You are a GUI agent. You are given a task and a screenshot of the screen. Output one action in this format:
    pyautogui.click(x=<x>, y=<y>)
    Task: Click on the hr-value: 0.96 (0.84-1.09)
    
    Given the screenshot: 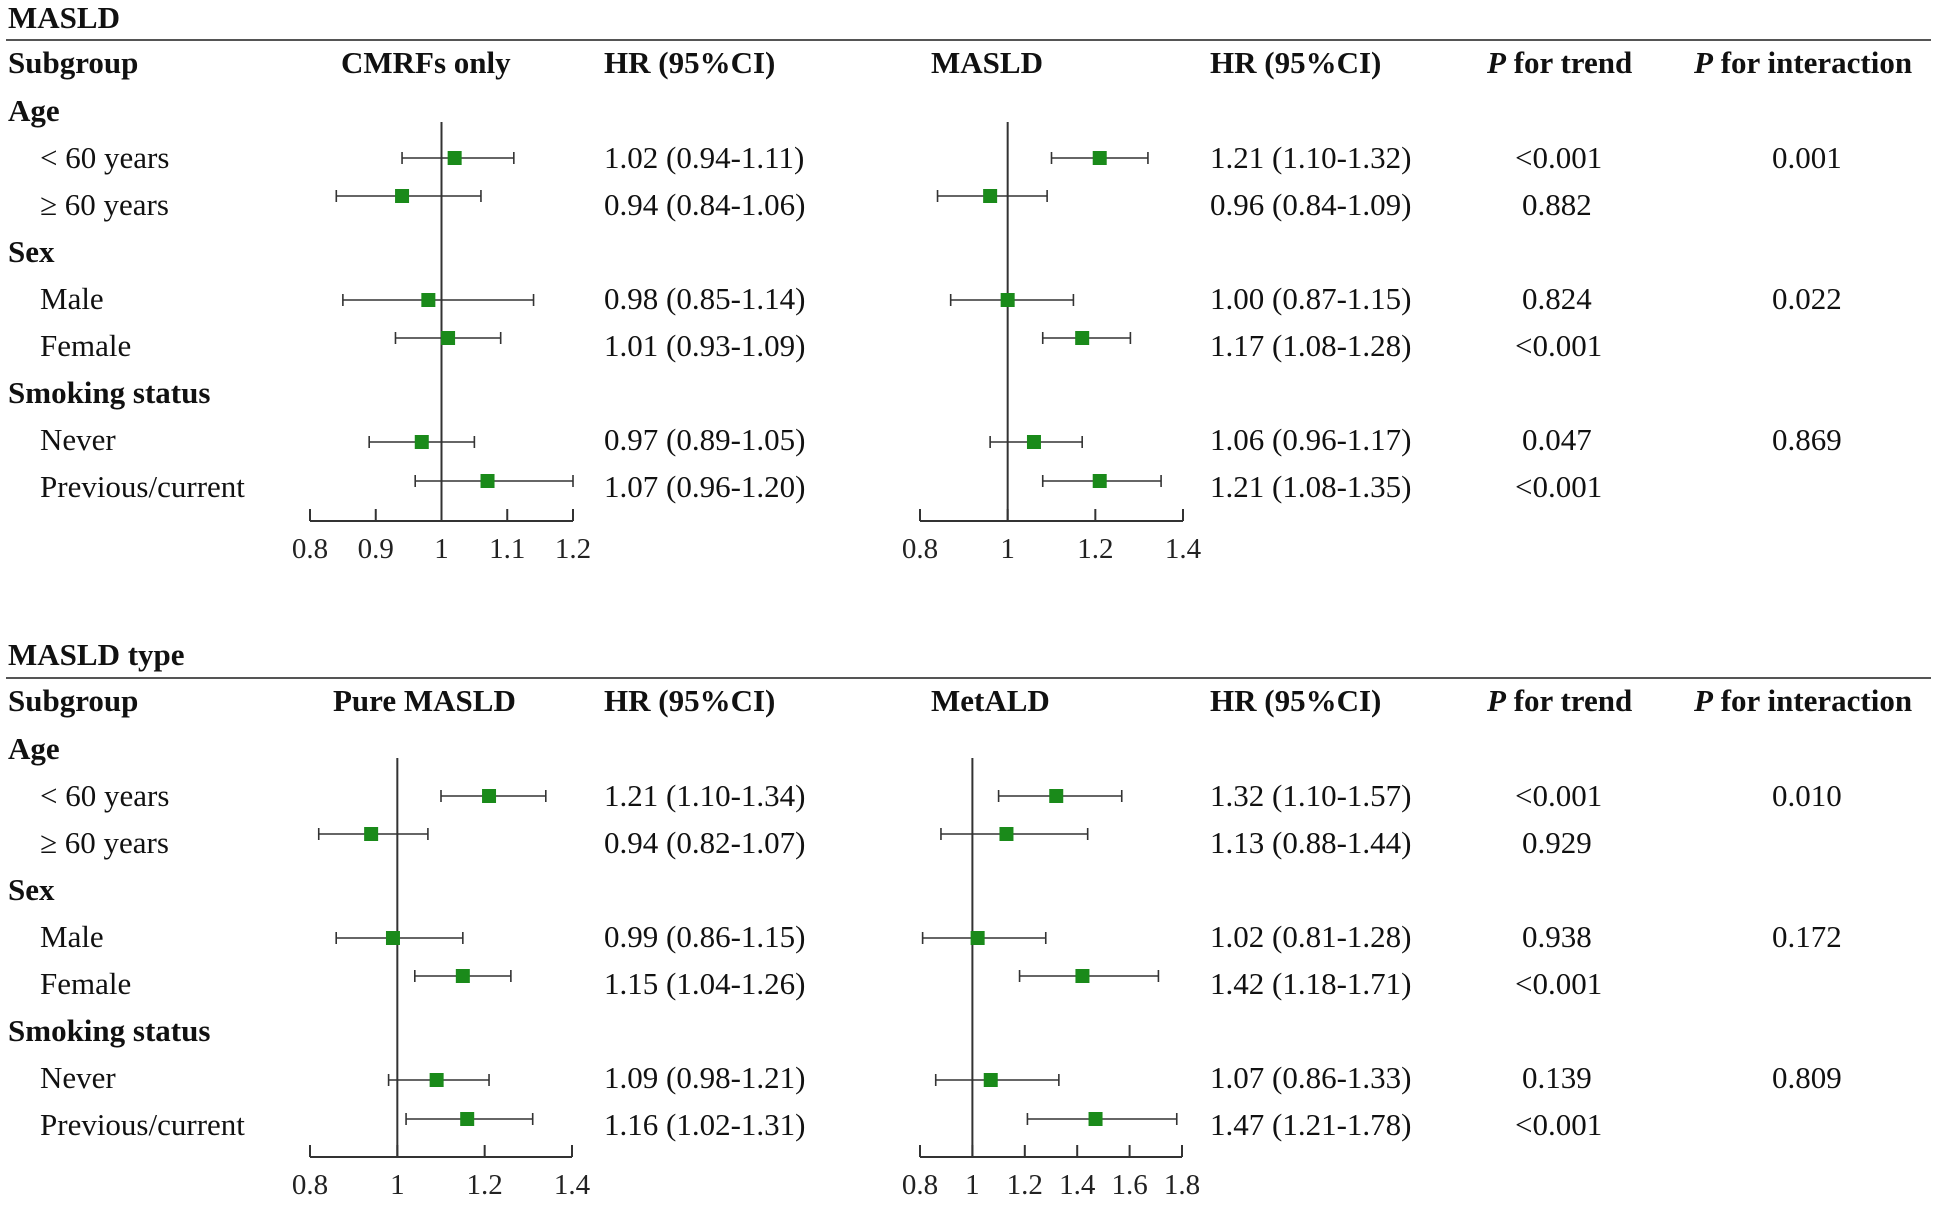 What is the action you would take?
    pyautogui.click(x=1311, y=204)
    